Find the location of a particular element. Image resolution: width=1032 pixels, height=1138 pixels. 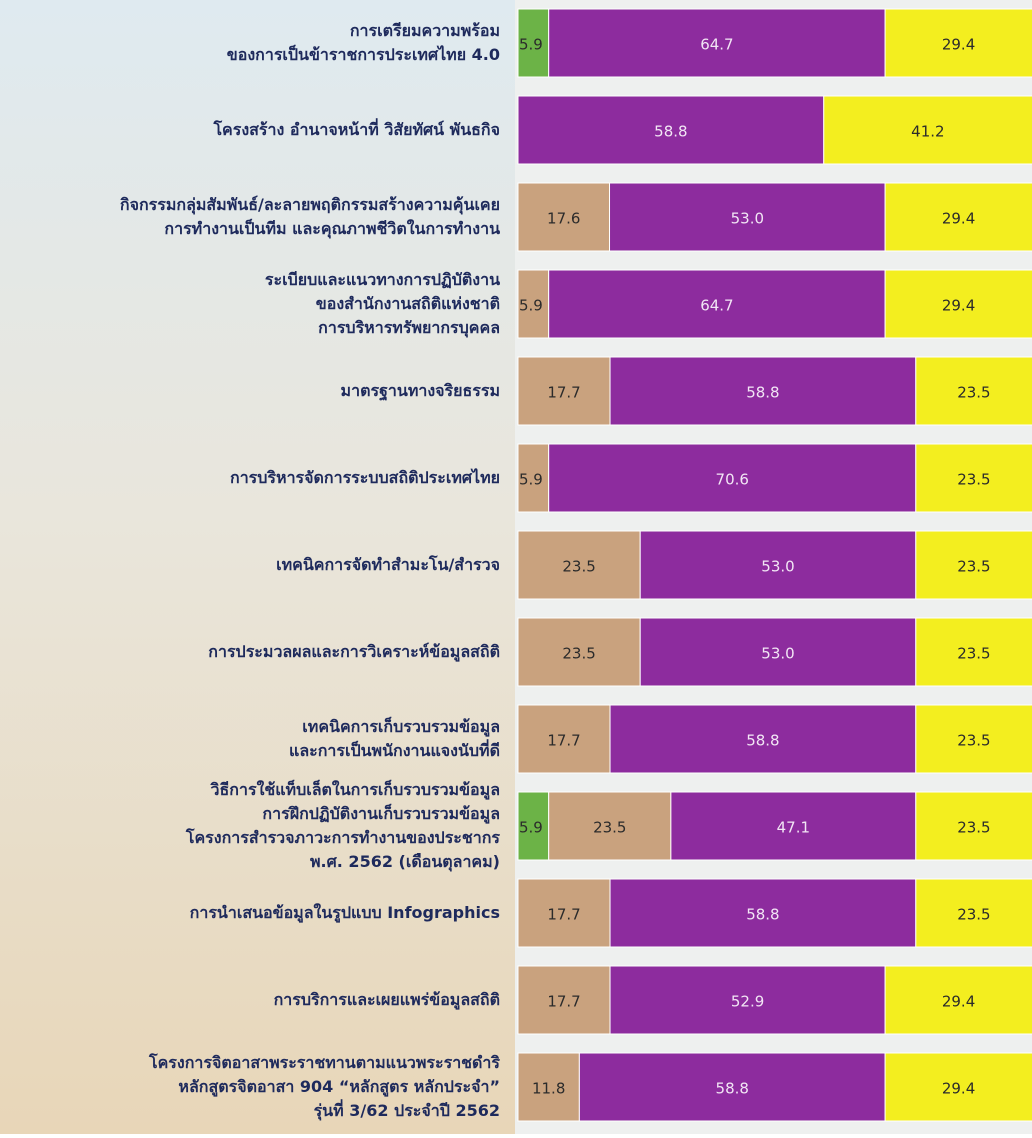

value-label: 52.9 is located at coordinates (747, 1002).